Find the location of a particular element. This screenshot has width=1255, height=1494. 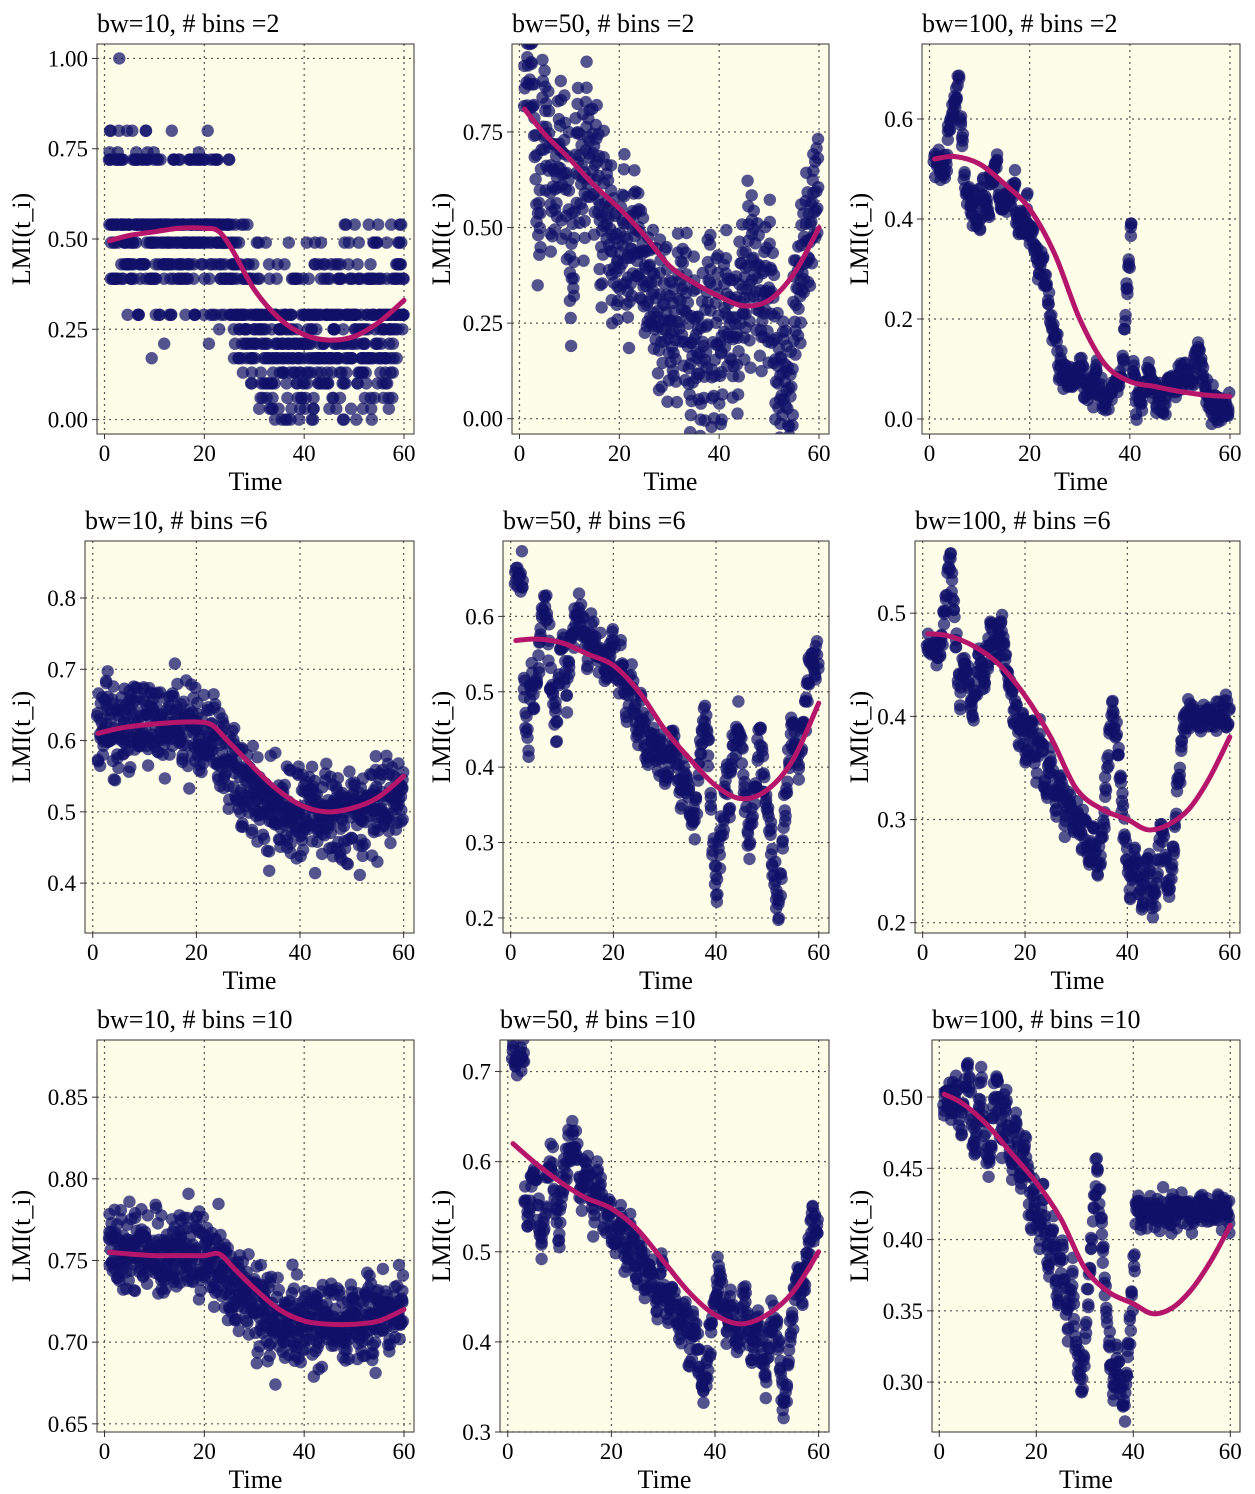

panel-title: bw=100, # bins =2 is located at coordinates (1019, 23).